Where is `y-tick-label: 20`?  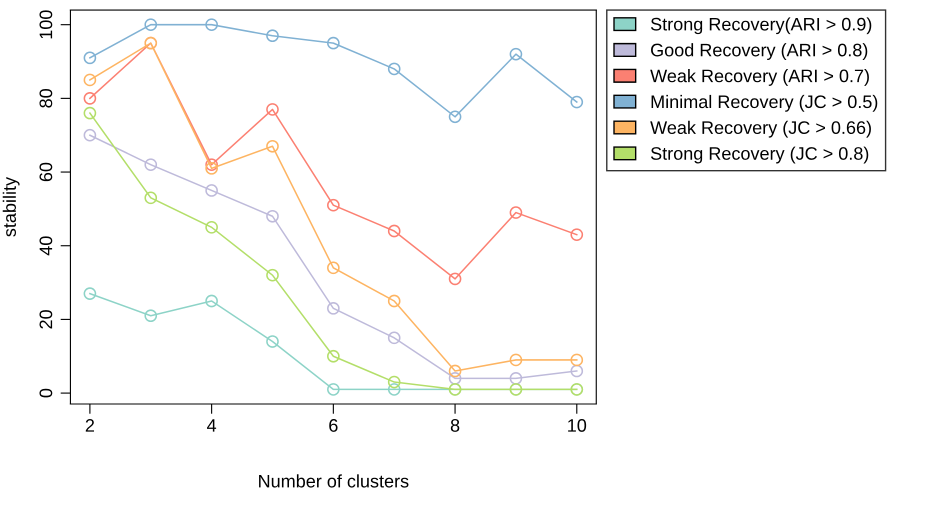
y-tick-label: 20 is located at coordinates (45, 319).